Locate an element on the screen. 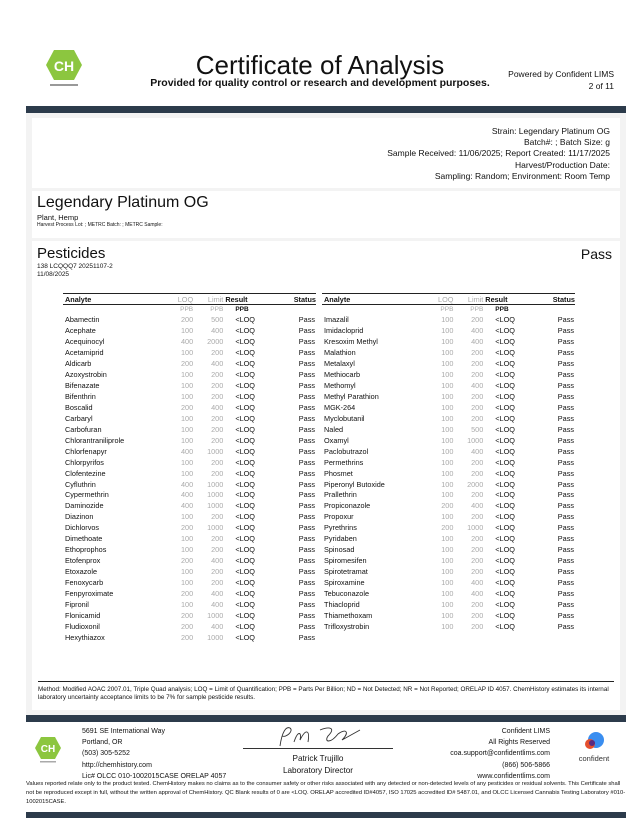 The width and height of the screenshot is (640, 832). units-blank is located at coordinates (113, 310).